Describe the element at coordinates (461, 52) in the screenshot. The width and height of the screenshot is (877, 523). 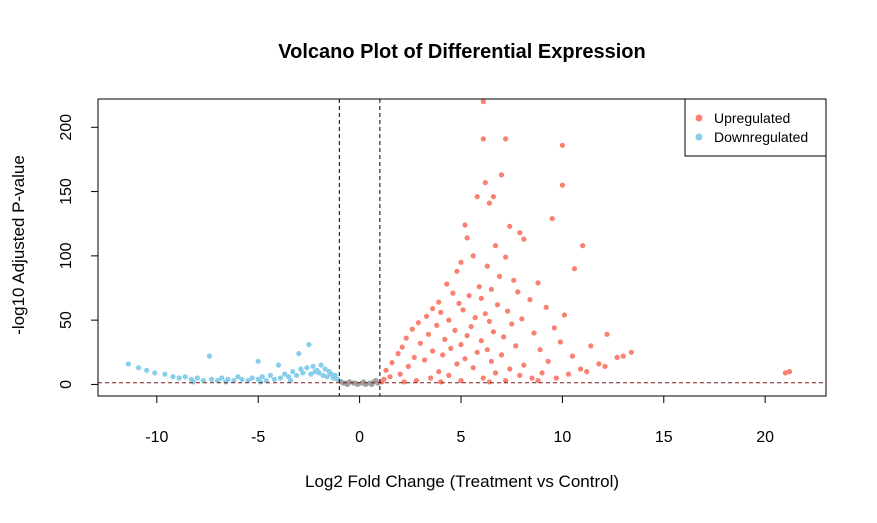
I see `chart-title: Volcano Plot of Differential Expression` at that location.